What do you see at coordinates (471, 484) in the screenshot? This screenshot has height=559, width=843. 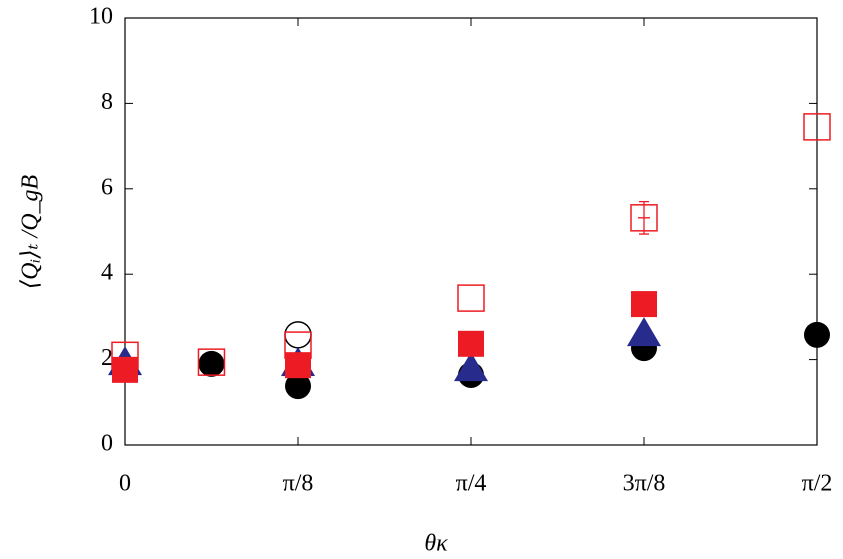 I see `x-tick-label: π/4` at bounding box center [471, 484].